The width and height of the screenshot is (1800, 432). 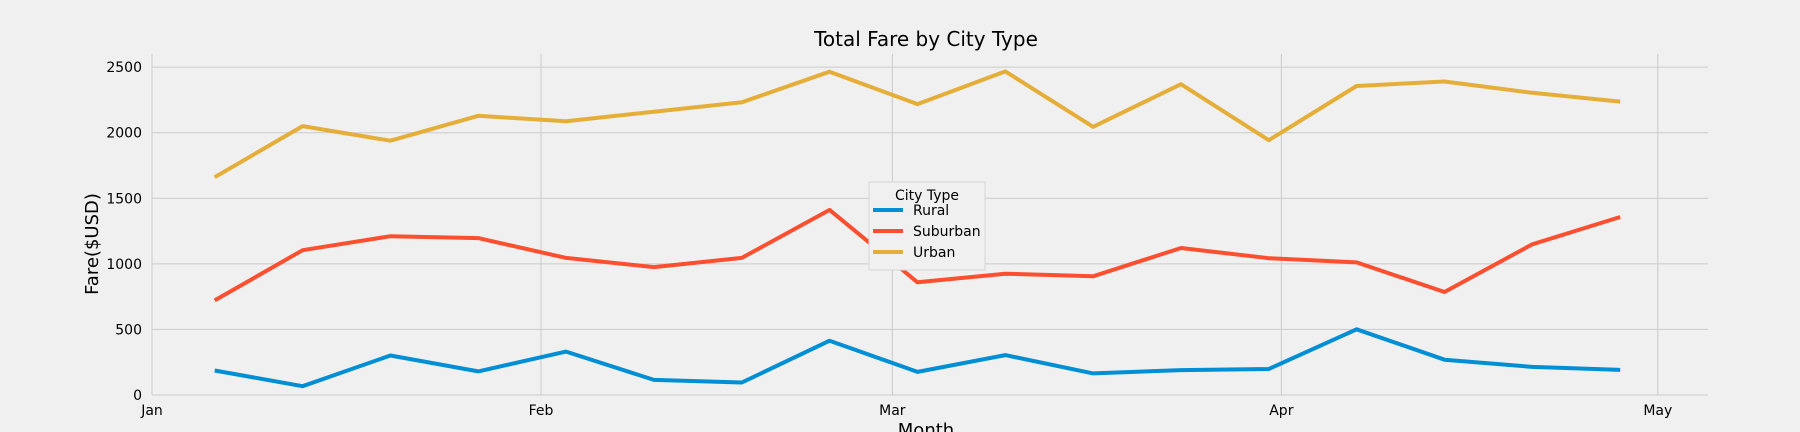 I want to click on series-line-rural, so click(x=917, y=358).